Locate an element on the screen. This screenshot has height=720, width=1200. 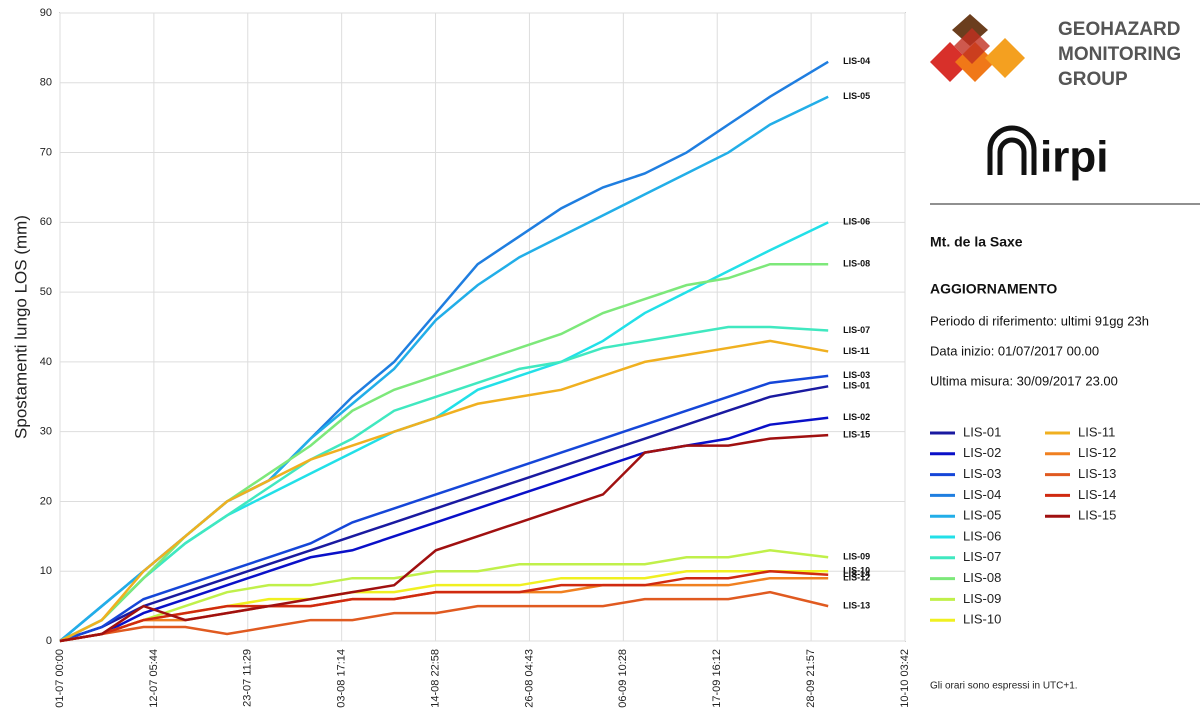
y-tick-label: 50 is located at coordinates (46, 292).